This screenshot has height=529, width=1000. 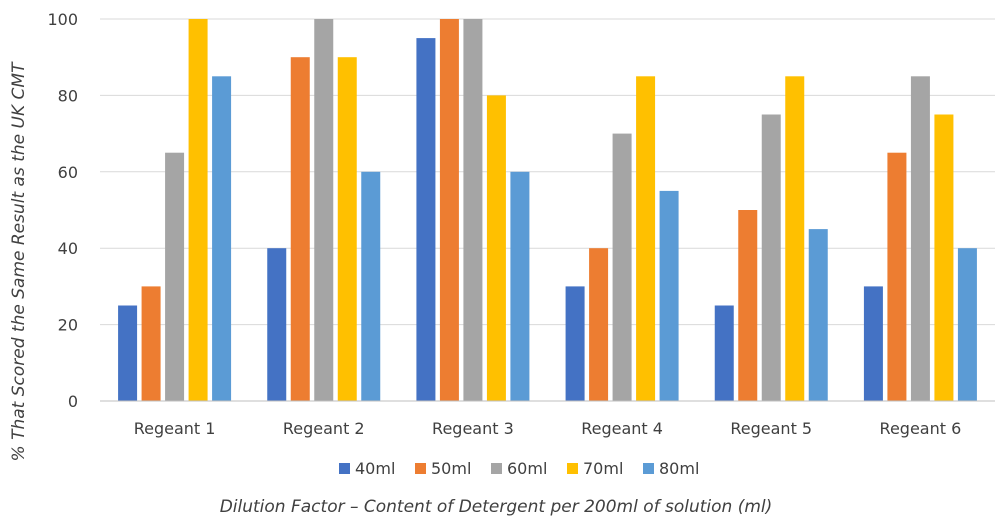 What do you see at coordinates (62, 210) in the screenshot?
I see `y-axis-ticks: 0 20 40 60 80 100` at bounding box center [62, 210].